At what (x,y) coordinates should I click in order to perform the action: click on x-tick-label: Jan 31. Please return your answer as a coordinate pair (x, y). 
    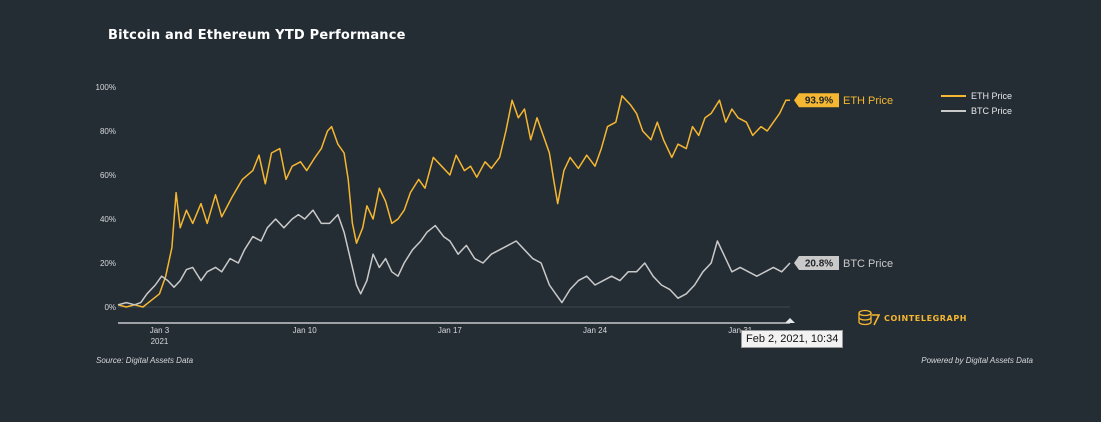
    Looking at the image, I should click on (740, 330).